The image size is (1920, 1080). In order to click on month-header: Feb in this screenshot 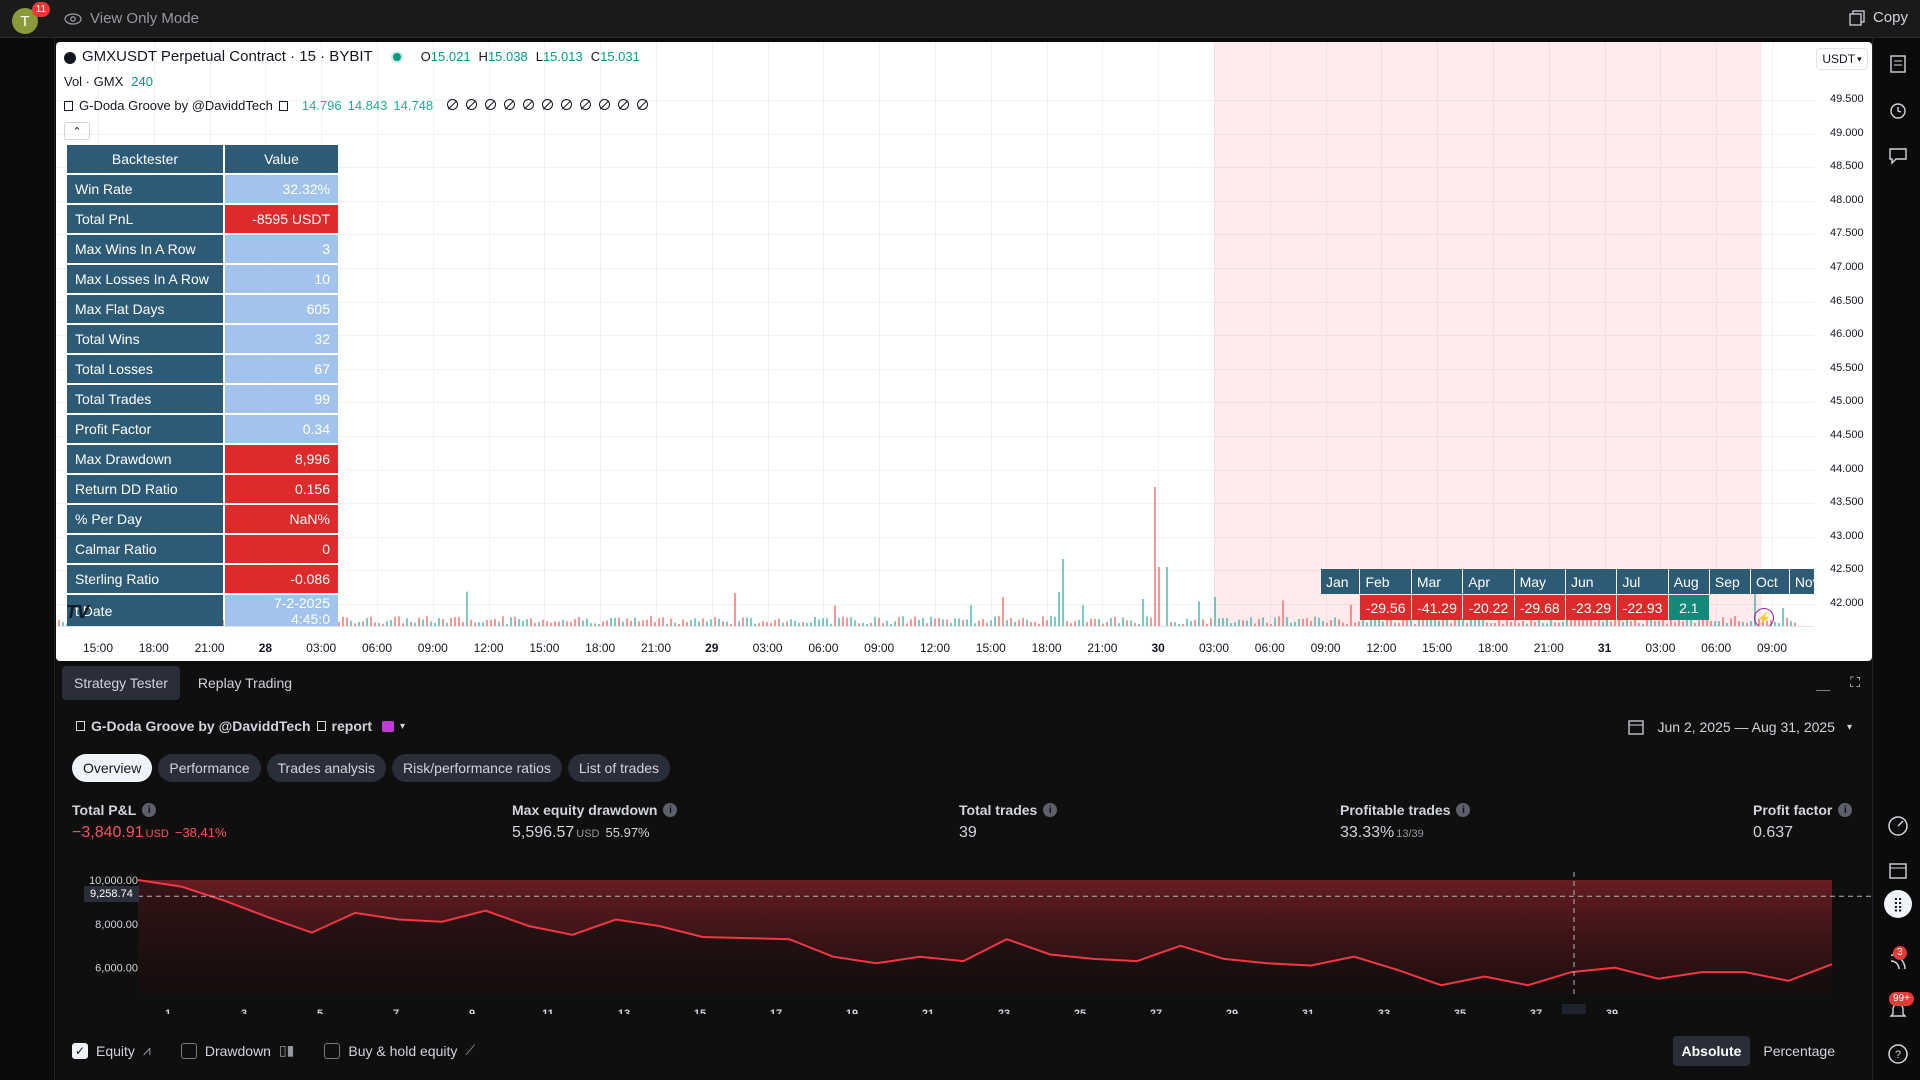, I will do `click(1385, 581)`.